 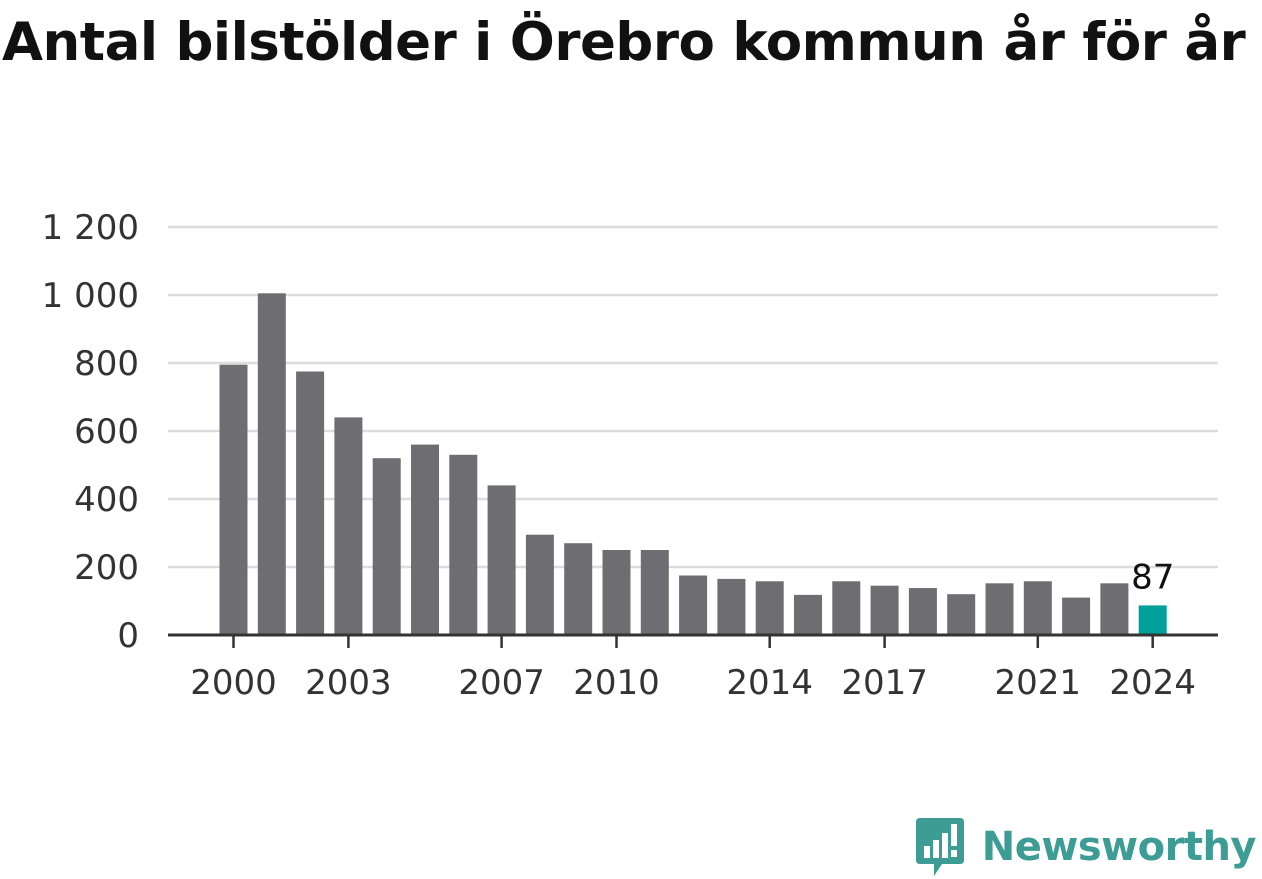 What do you see at coordinates (846, 608) in the screenshot?
I see `bar-2016` at bounding box center [846, 608].